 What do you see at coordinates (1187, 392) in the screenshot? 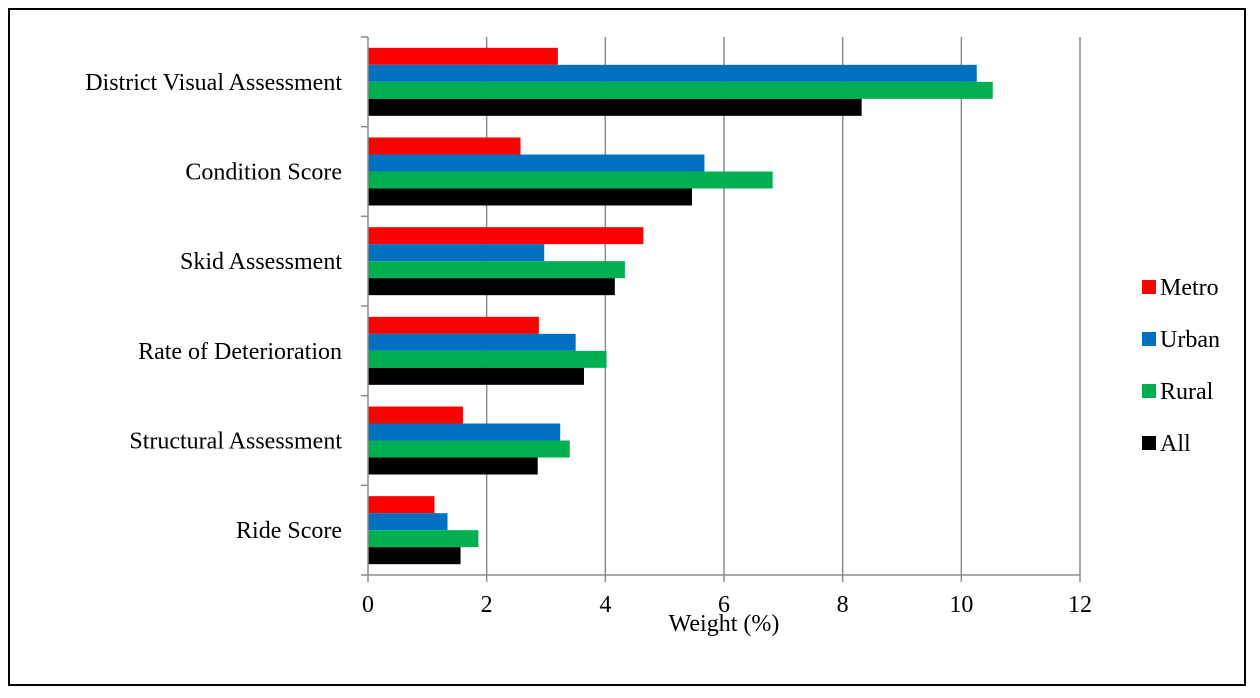
I see `legend-label: Rural` at bounding box center [1187, 392].